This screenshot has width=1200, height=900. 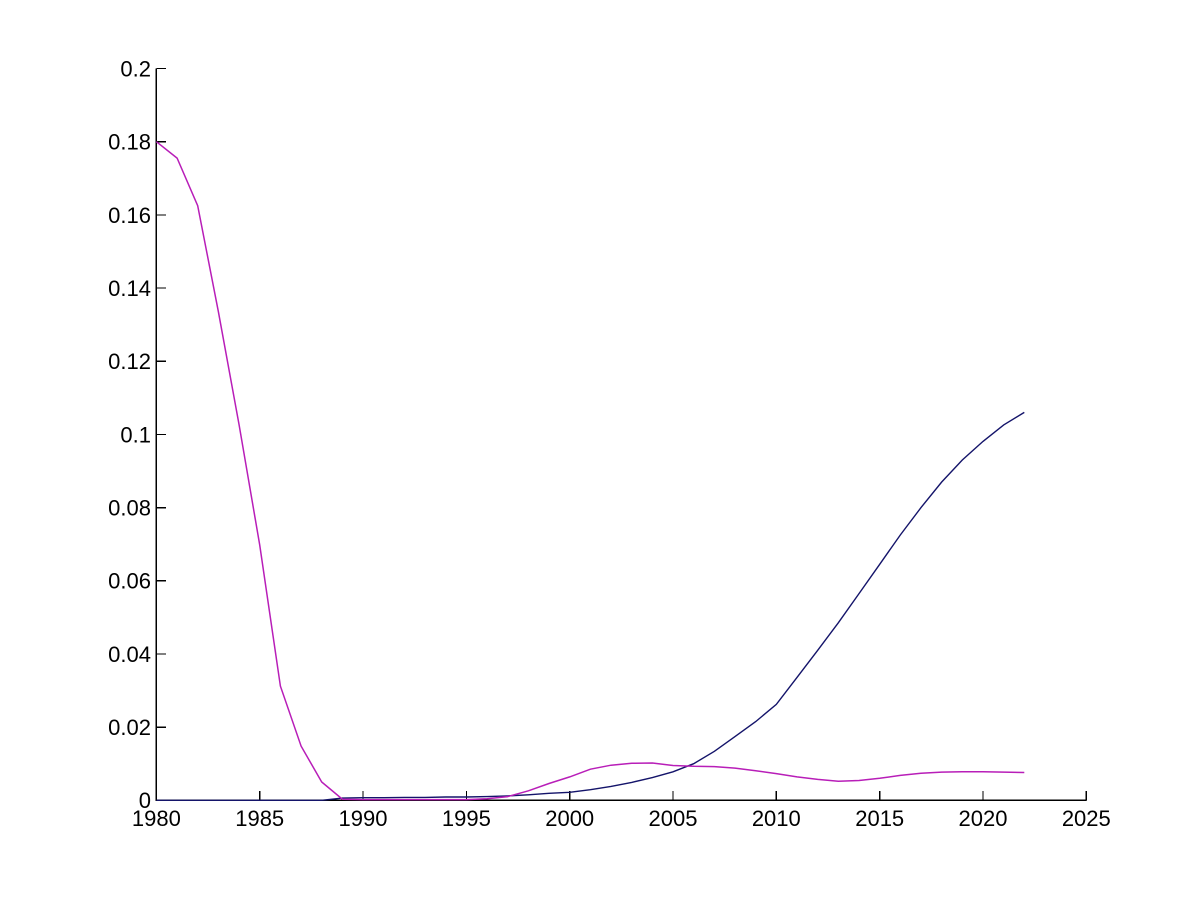 What do you see at coordinates (1086, 818) in the screenshot?
I see `svg-text: 2025` at bounding box center [1086, 818].